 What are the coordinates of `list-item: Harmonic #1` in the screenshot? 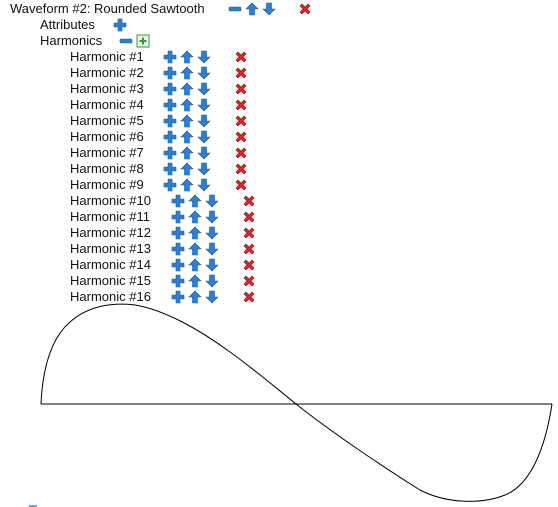 It's located at (165, 57).